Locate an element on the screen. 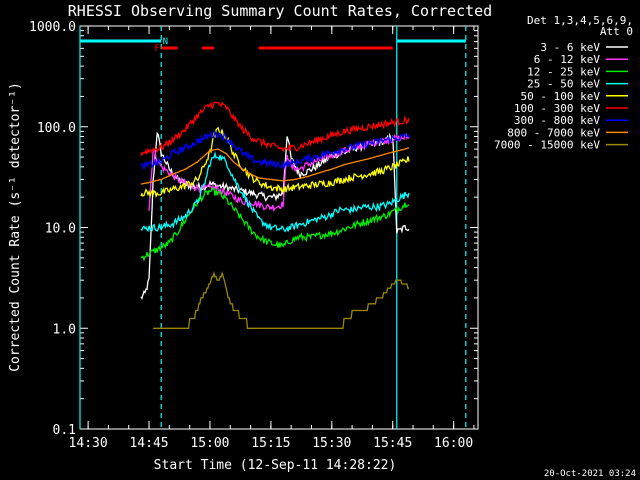 The image size is (640, 480). y-axis-label: Corrected Count Rate (s⁻¹ detector⁻¹) is located at coordinates (15, 227).